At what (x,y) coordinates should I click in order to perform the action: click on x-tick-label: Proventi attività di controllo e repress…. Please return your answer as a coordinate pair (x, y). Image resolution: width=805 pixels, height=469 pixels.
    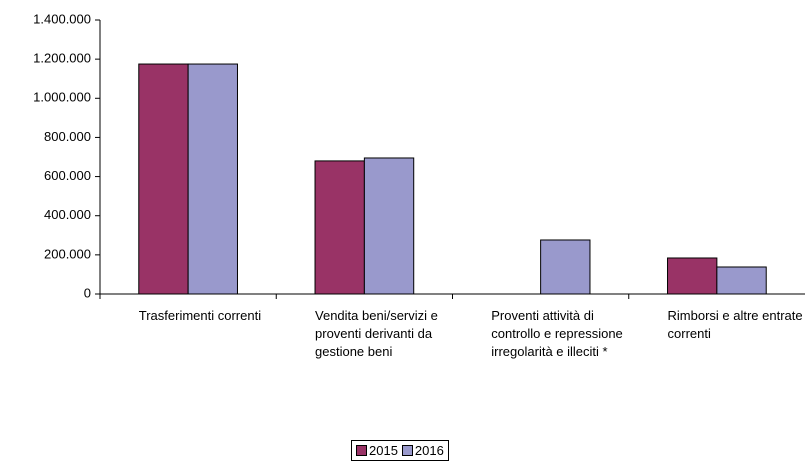
    Looking at the image, I should click on (557, 333).